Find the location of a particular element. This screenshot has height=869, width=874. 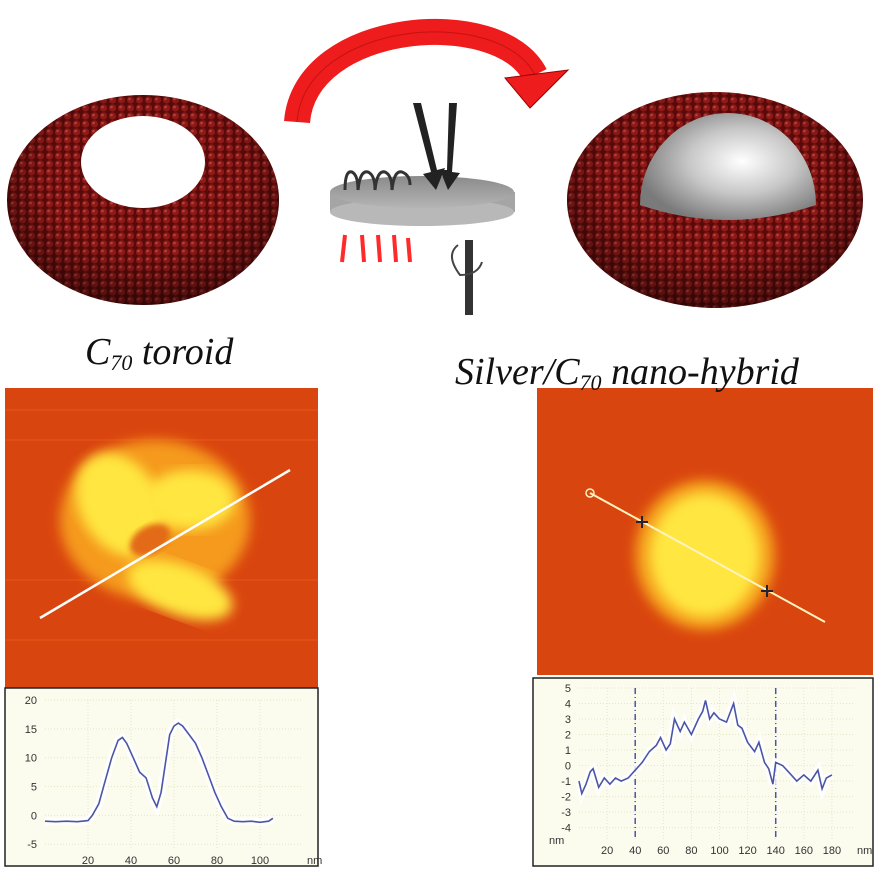

y-tick-label: 20 is located at coordinates (31, 701).